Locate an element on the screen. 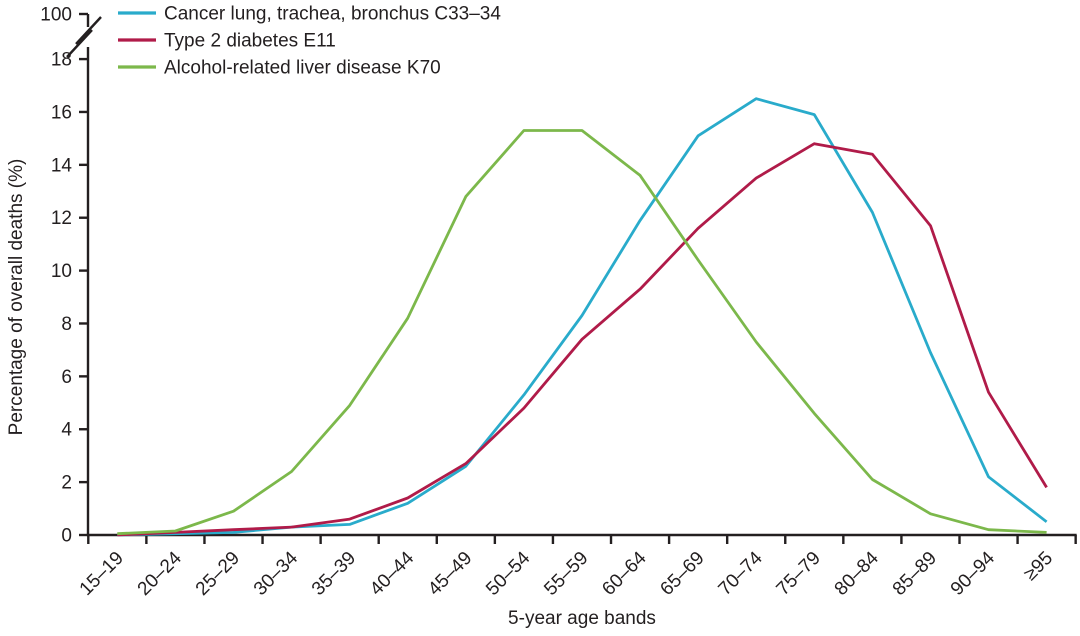 The height and width of the screenshot is (636, 1080). x-tick-label: 85–89 is located at coordinates (915, 574).